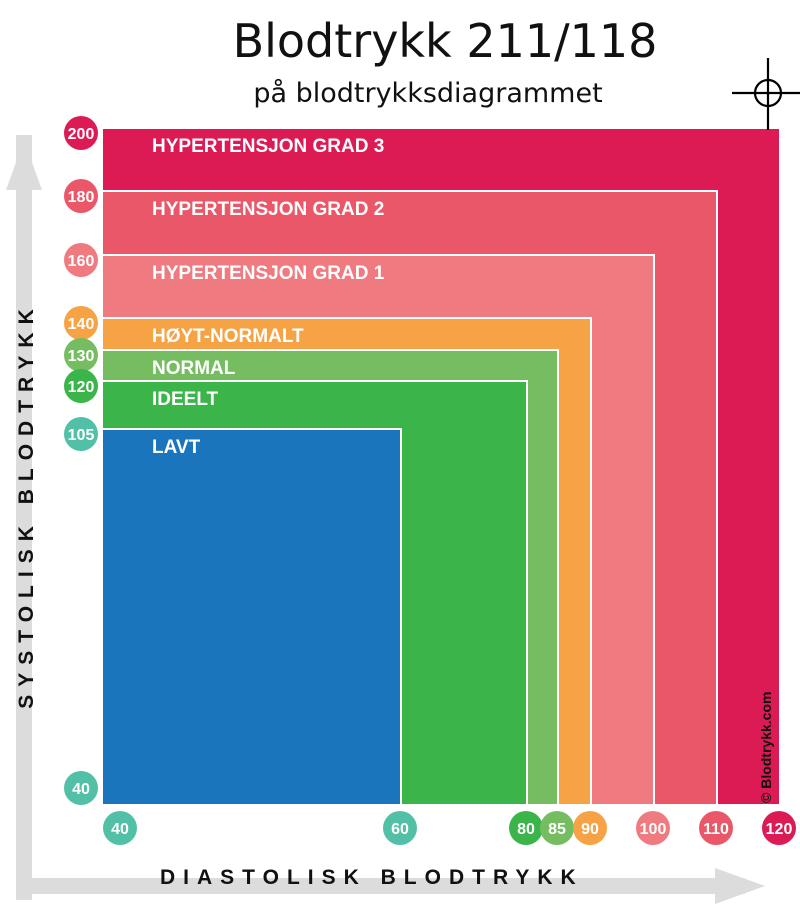 The height and width of the screenshot is (908, 800). Describe the element at coordinates (740, 886) in the screenshot. I see `x-axis-arrowhead` at that location.